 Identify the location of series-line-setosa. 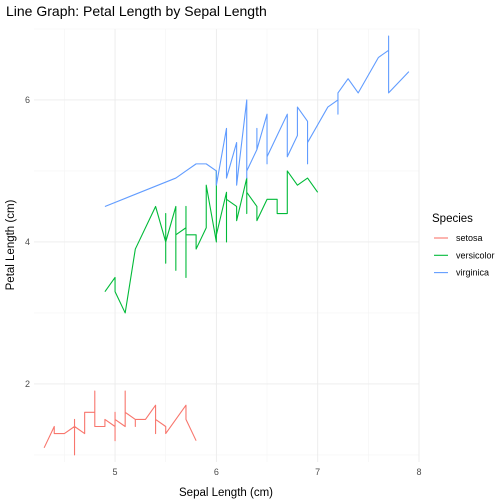
(120, 423).